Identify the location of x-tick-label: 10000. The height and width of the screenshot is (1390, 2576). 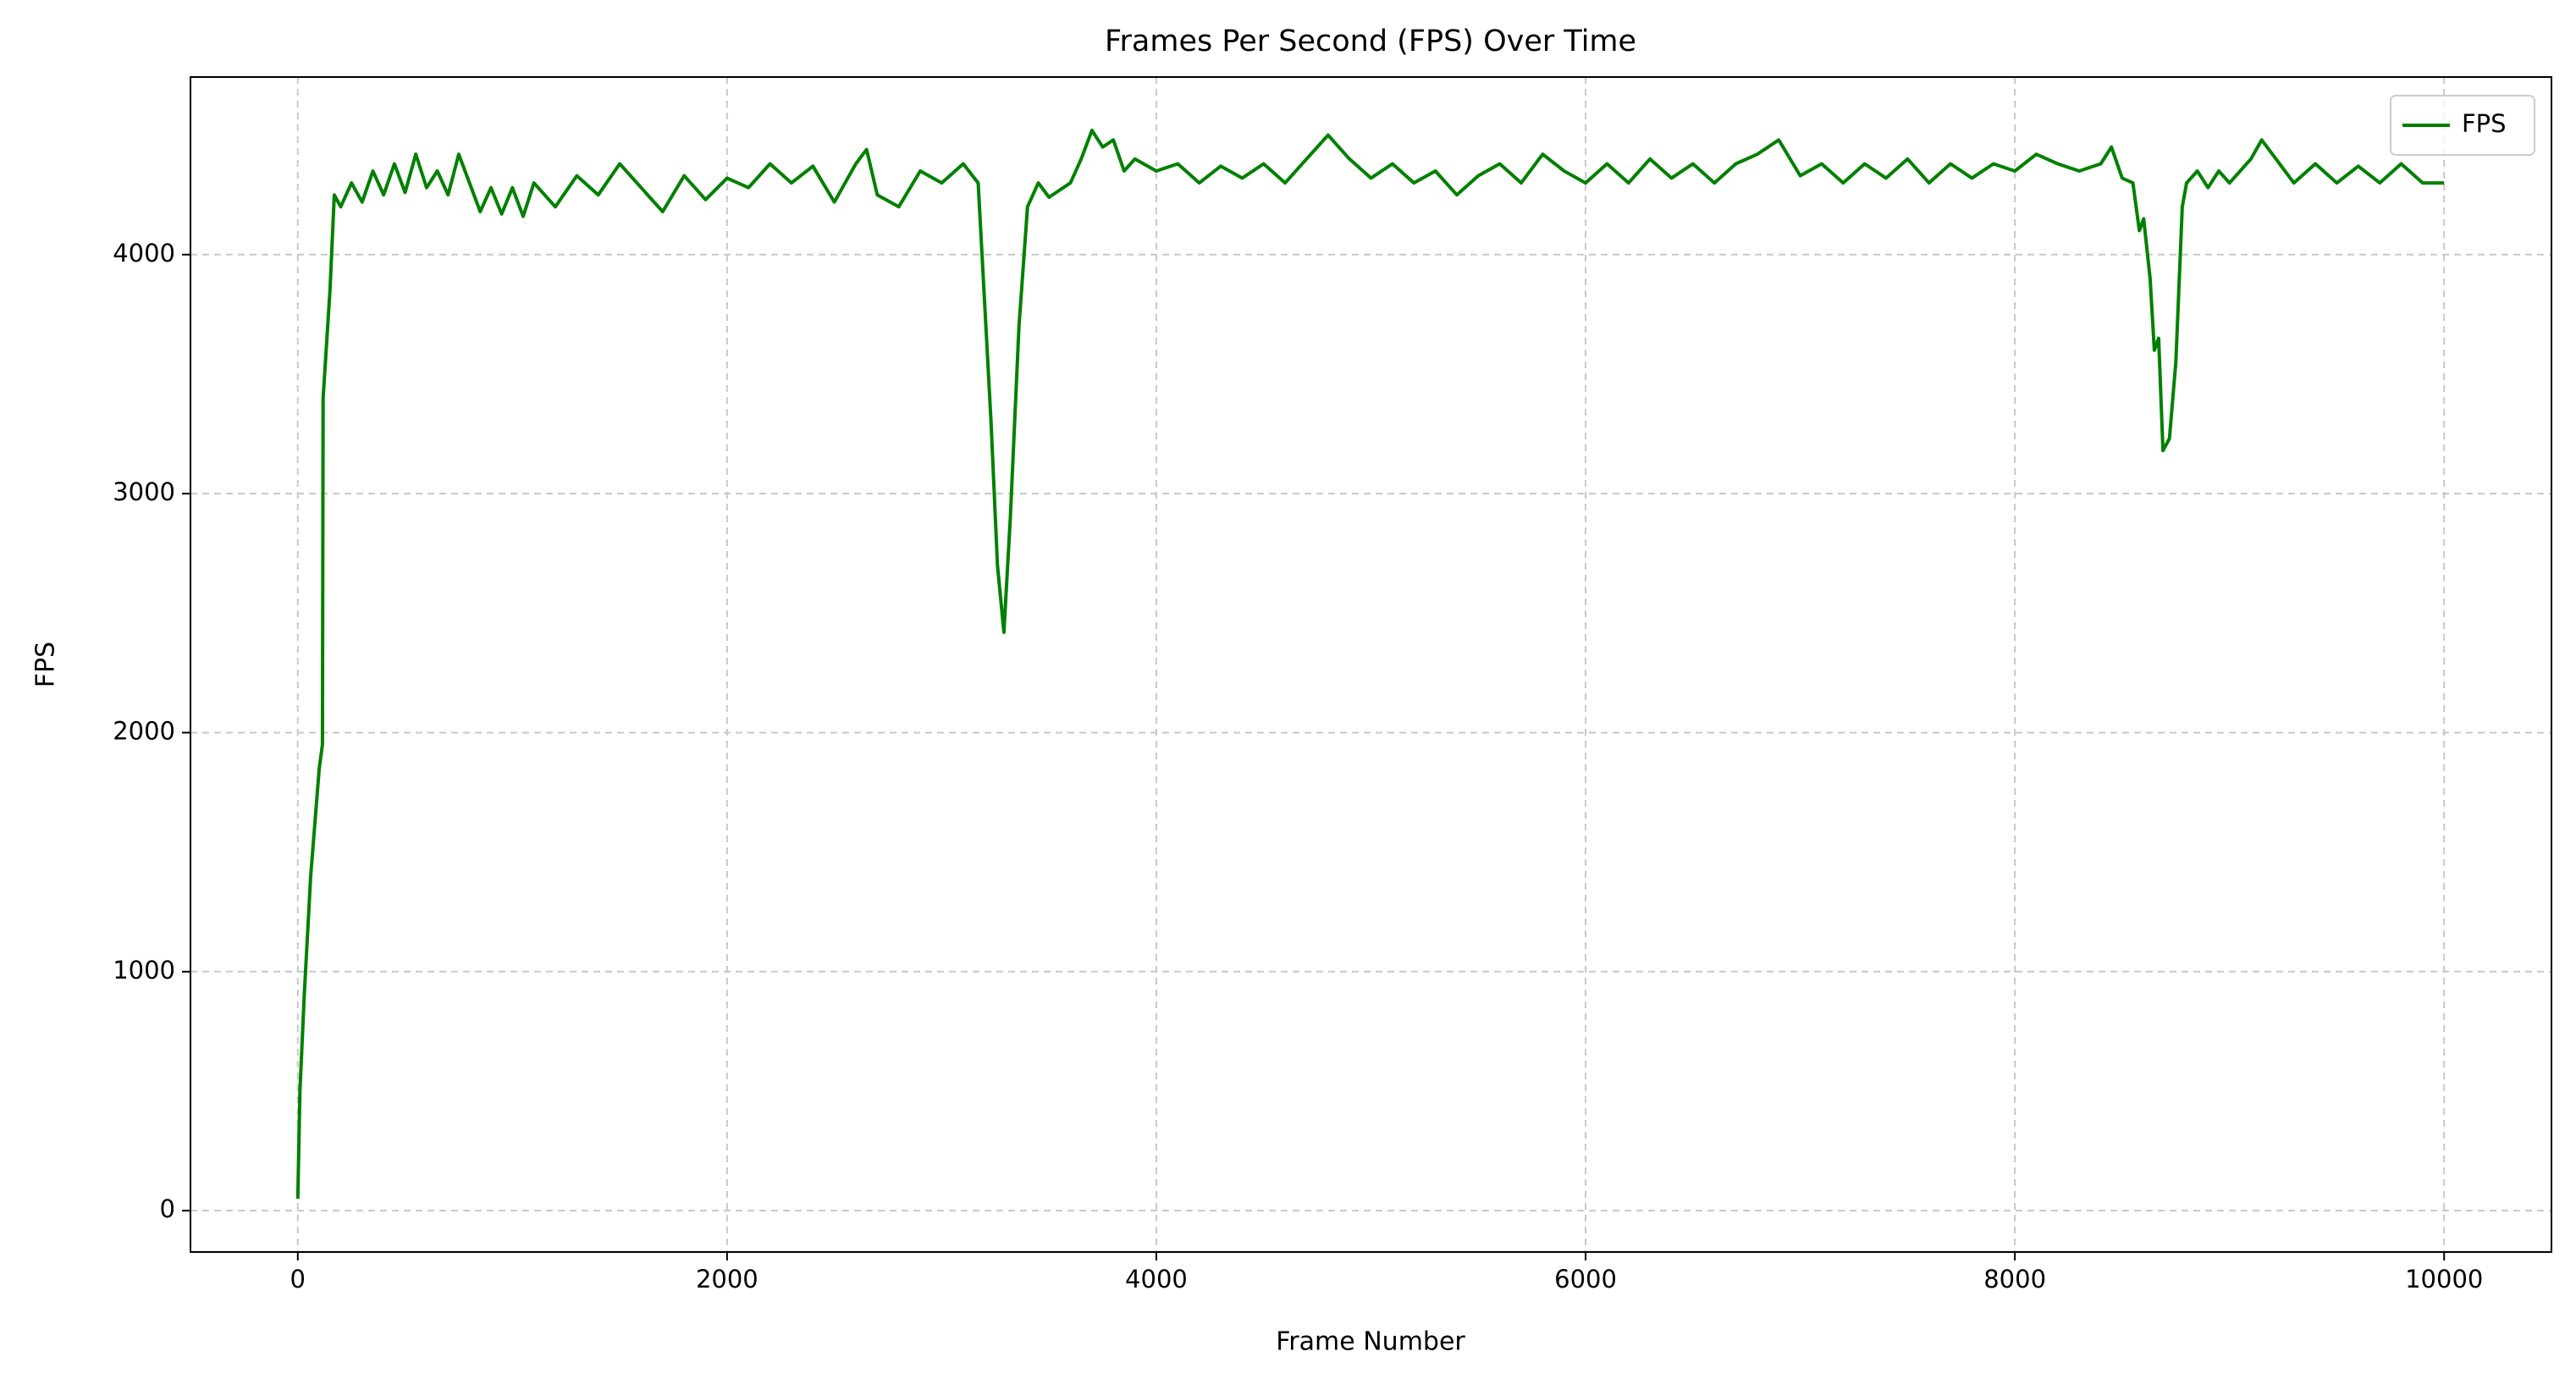
(2444, 1279).